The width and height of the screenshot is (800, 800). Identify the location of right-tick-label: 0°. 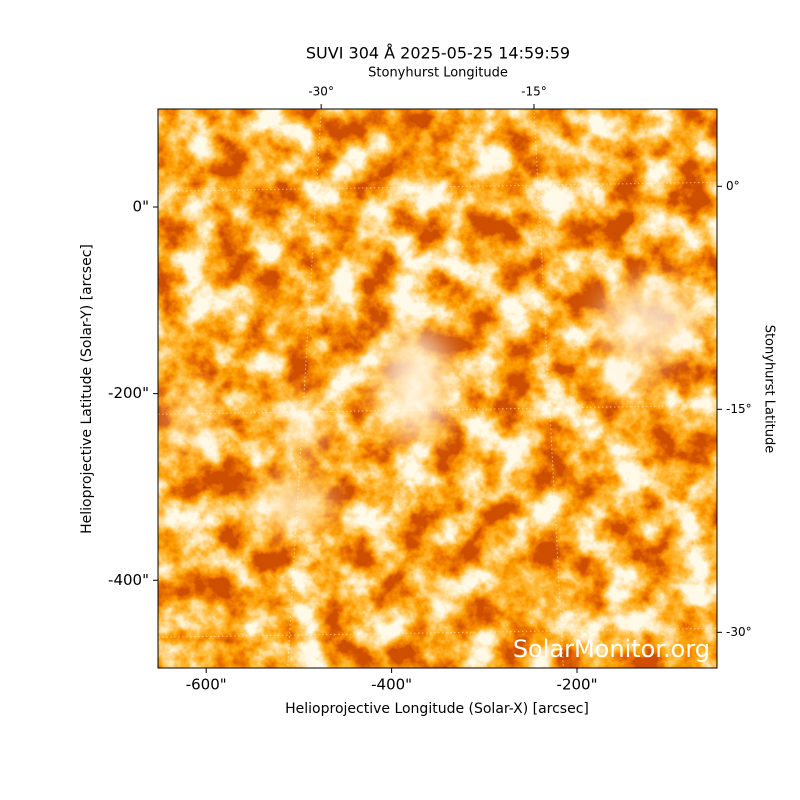
(733, 186).